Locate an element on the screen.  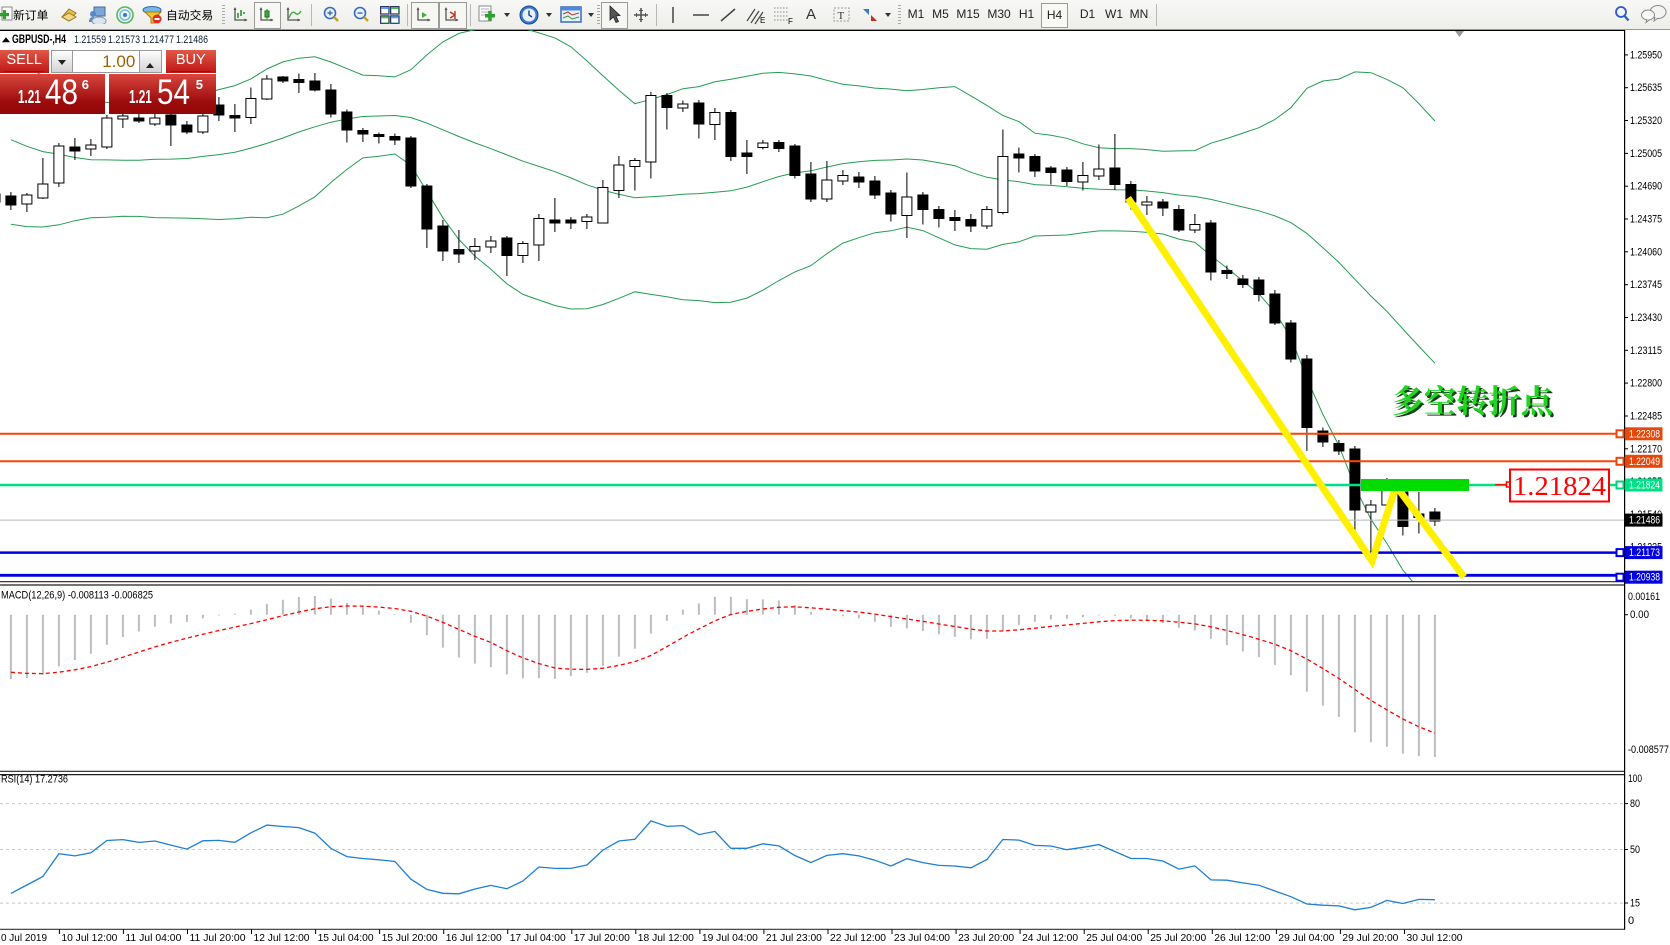
svg-text: 24 Jul 12:00 is located at coordinates (1050, 938).